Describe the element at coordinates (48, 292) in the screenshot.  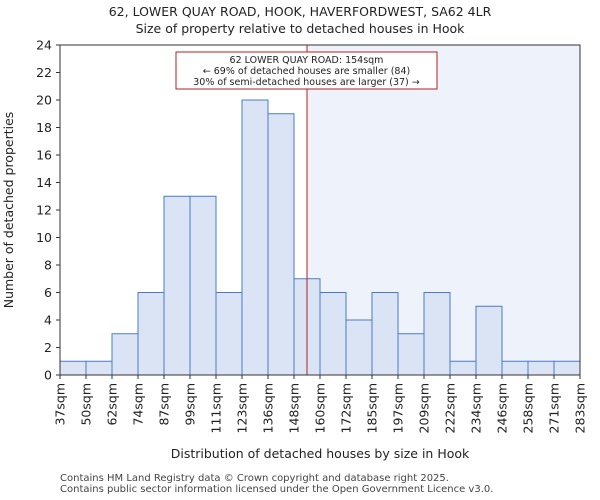
I see `y-tick-label: 6` at that location.